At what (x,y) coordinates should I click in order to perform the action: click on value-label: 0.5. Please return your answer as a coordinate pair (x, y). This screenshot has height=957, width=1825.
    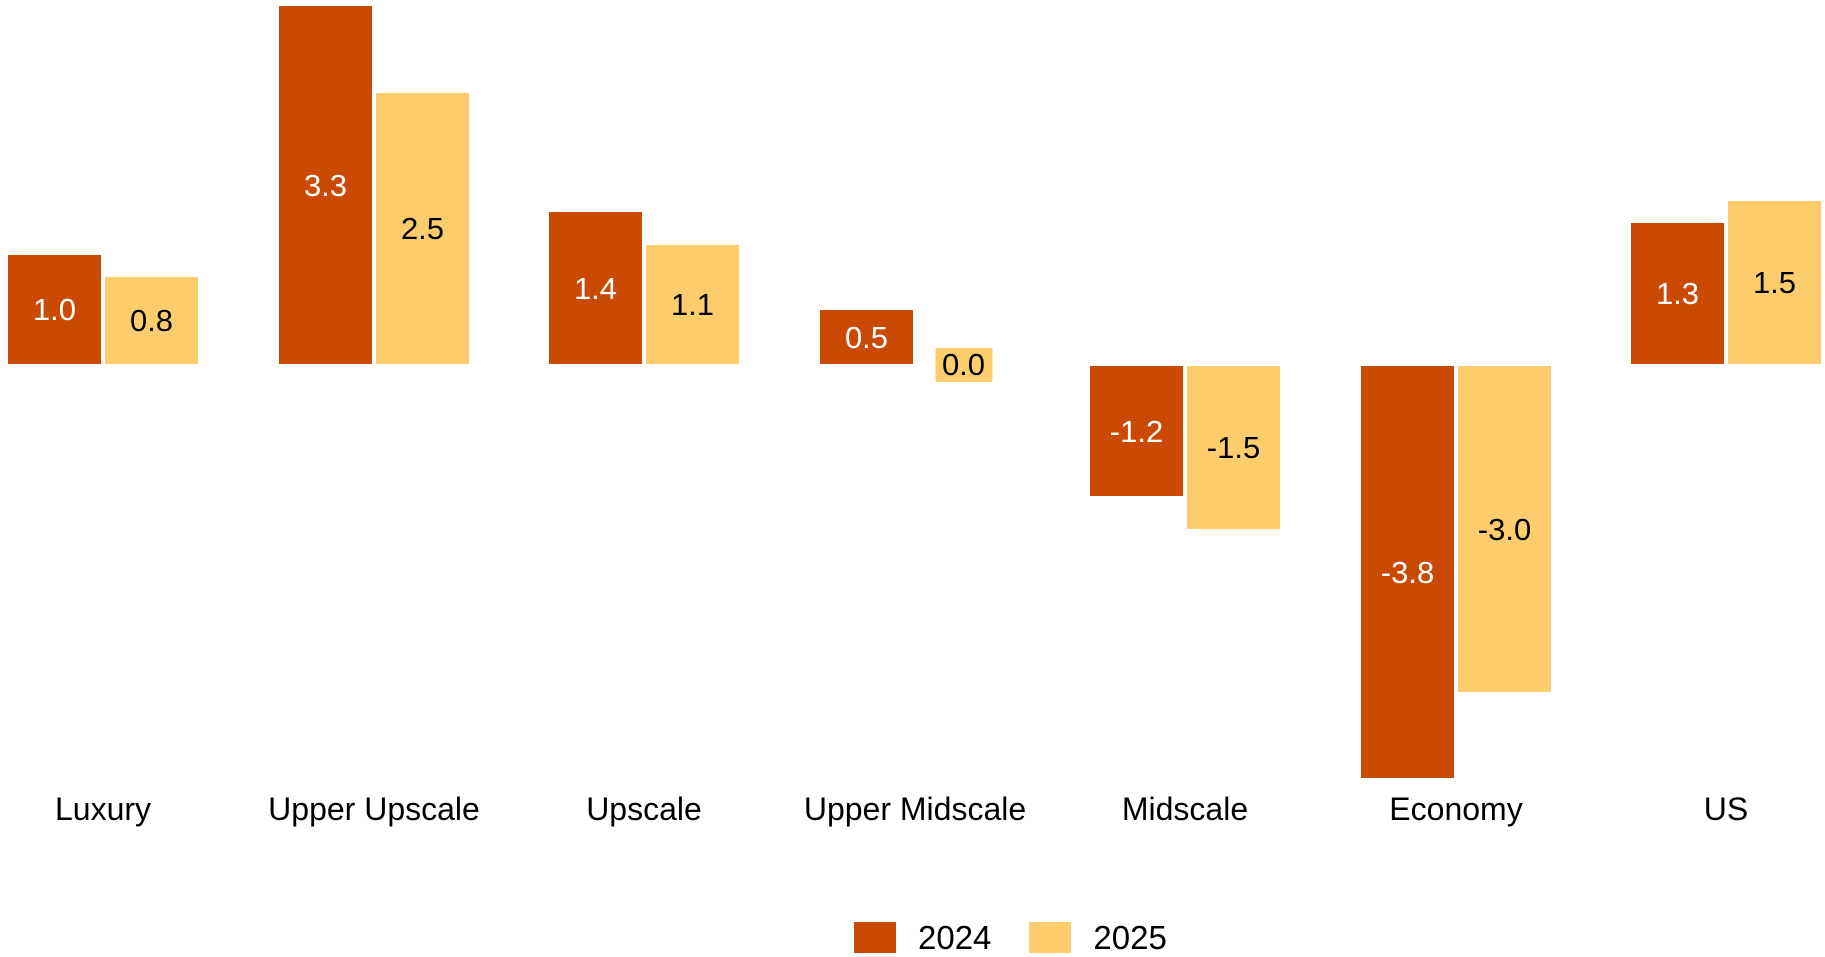
    Looking at the image, I should click on (866, 337).